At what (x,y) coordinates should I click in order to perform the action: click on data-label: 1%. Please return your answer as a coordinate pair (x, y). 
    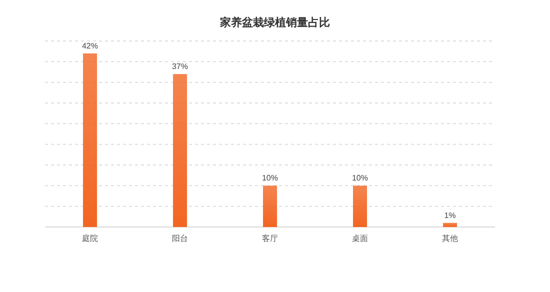
    Looking at the image, I should click on (450, 215).